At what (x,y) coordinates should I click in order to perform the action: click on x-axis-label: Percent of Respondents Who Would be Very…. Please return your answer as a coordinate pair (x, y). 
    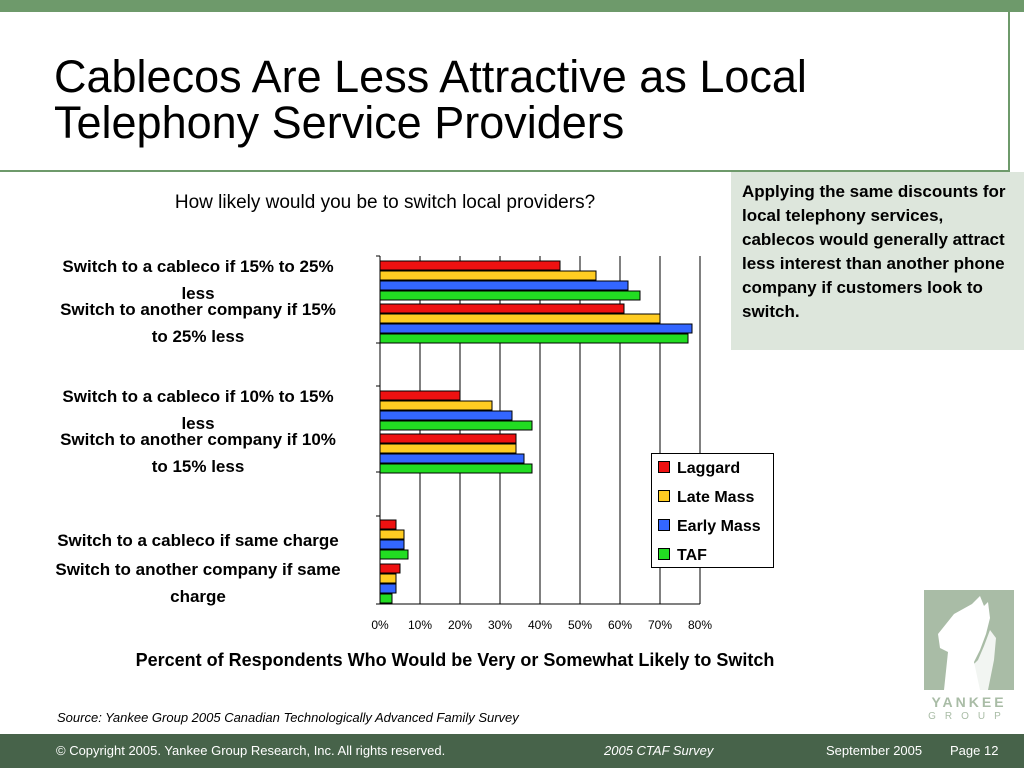
    Looking at the image, I should click on (455, 660).